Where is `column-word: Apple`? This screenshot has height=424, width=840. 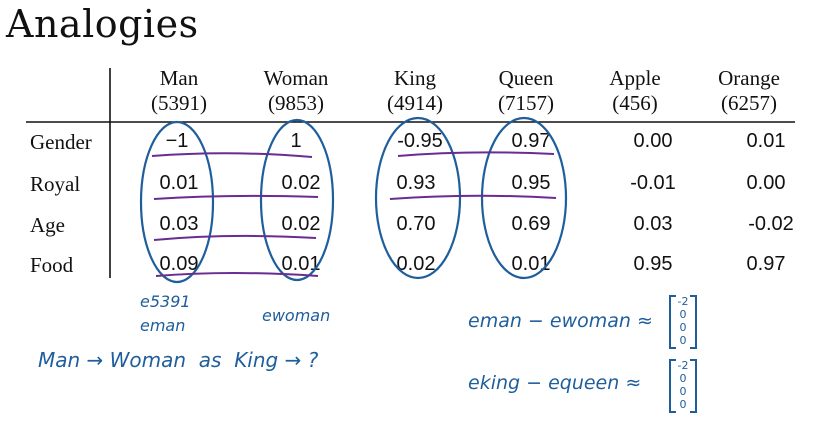
column-word: Apple is located at coordinates (635, 78).